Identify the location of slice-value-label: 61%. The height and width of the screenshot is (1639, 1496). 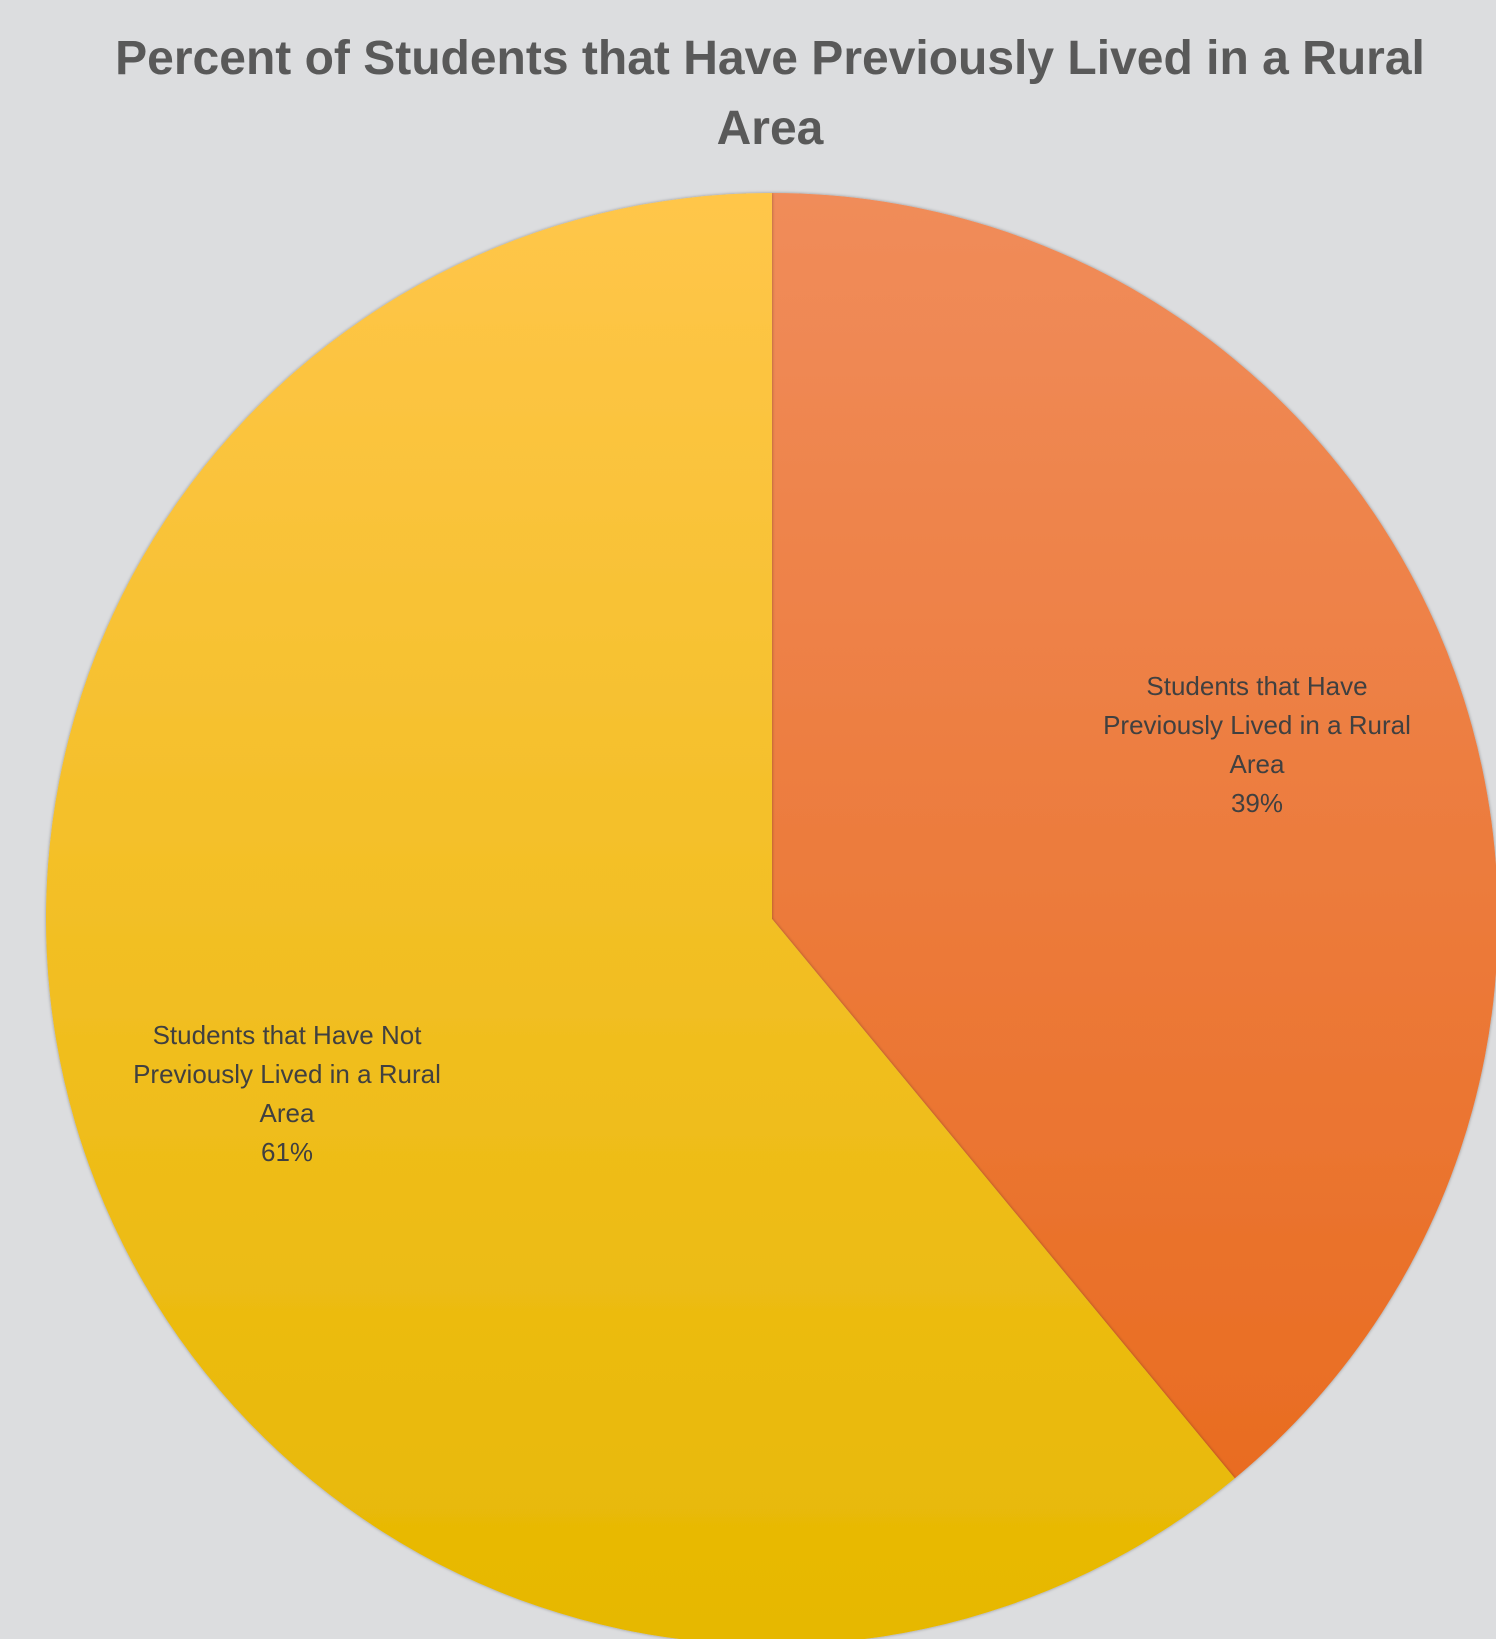
(287, 1152).